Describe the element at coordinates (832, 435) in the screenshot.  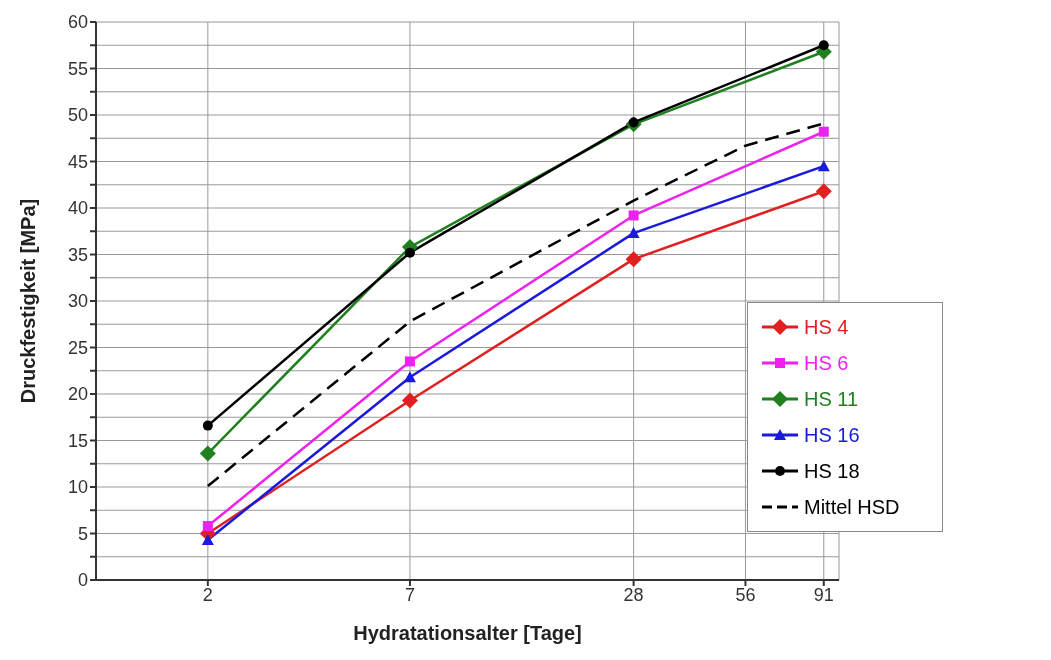
I see `legend-label: HS 16` at that location.